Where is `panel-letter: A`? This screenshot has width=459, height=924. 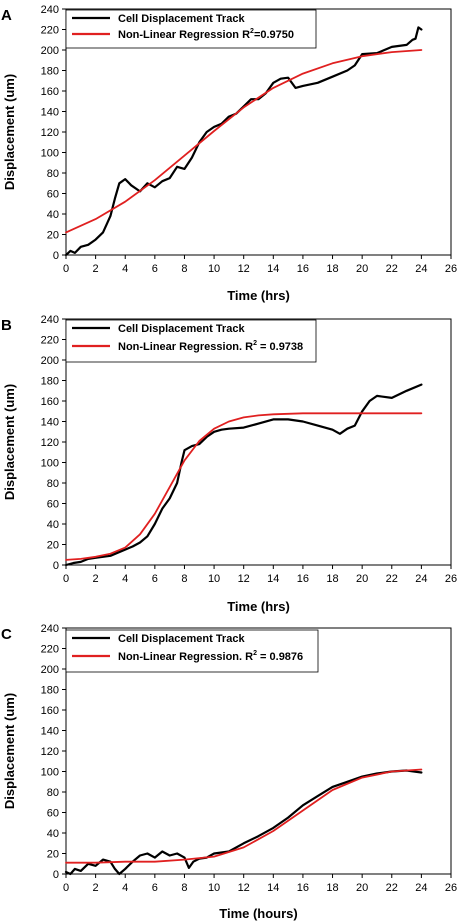
panel-letter: A is located at coordinates (6, 15).